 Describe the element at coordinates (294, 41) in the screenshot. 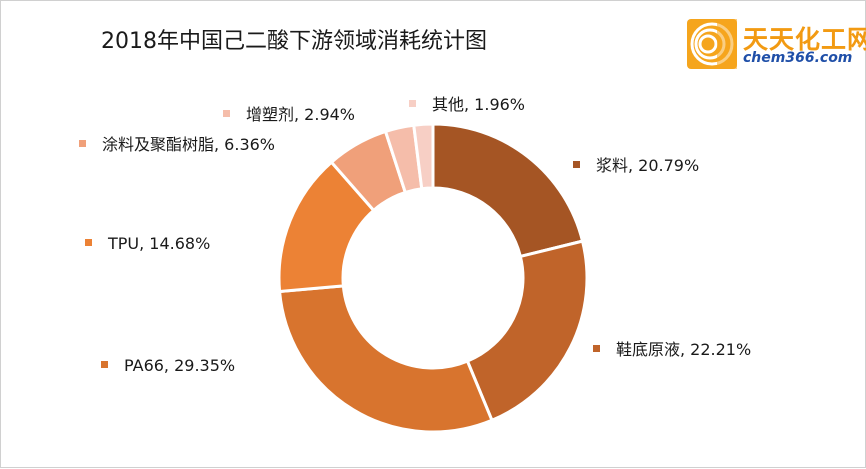

I see `chart-title: 2018年中国己二酸下游领域消耗统计图` at that location.